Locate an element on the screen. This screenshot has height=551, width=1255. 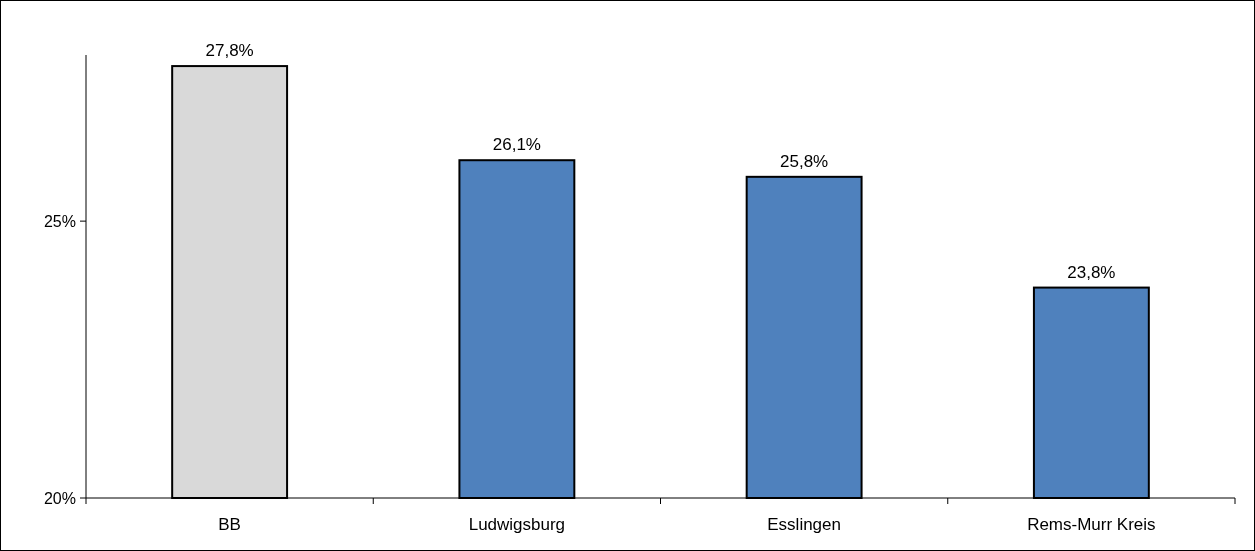
data-label: 25,8% is located at coordinates (804, 161).